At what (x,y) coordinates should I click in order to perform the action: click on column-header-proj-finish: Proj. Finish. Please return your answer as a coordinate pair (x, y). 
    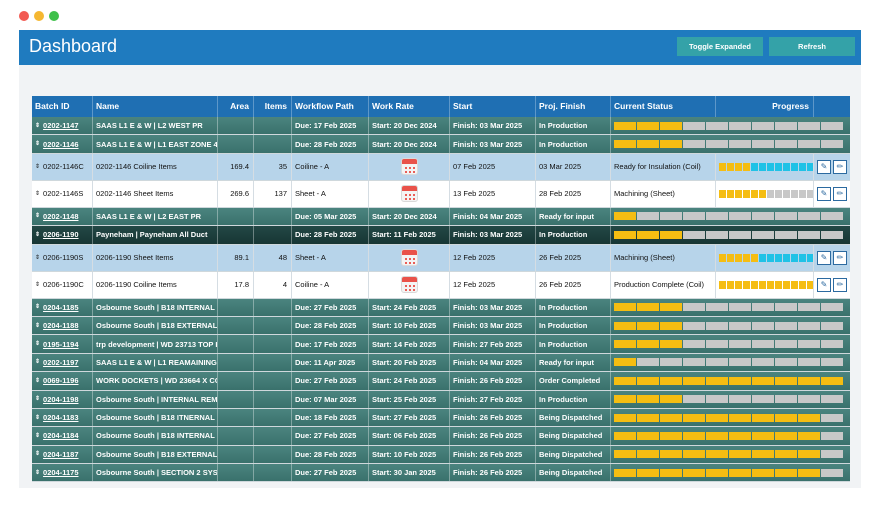
    Looking at the image, I should click on (573, 106).